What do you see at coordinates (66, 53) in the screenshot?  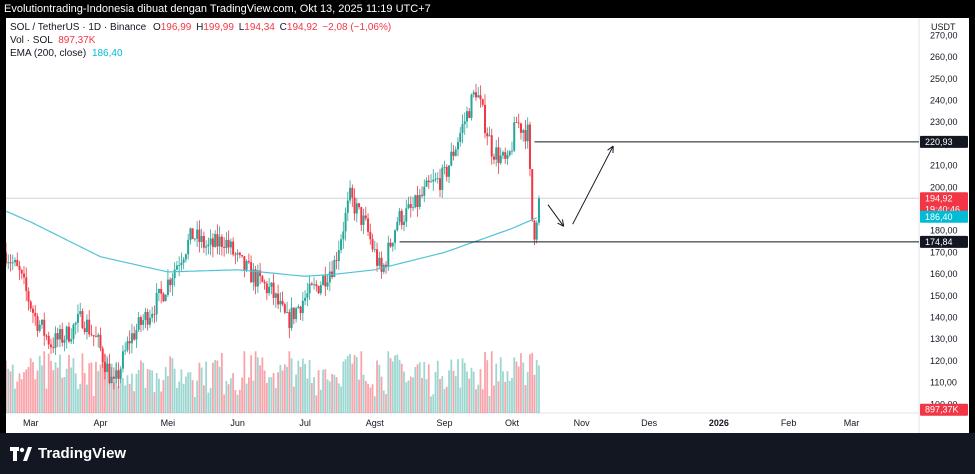 I see `legend-row-ema: EMA (200, close) 186,40` at bounding box center [66, 53].